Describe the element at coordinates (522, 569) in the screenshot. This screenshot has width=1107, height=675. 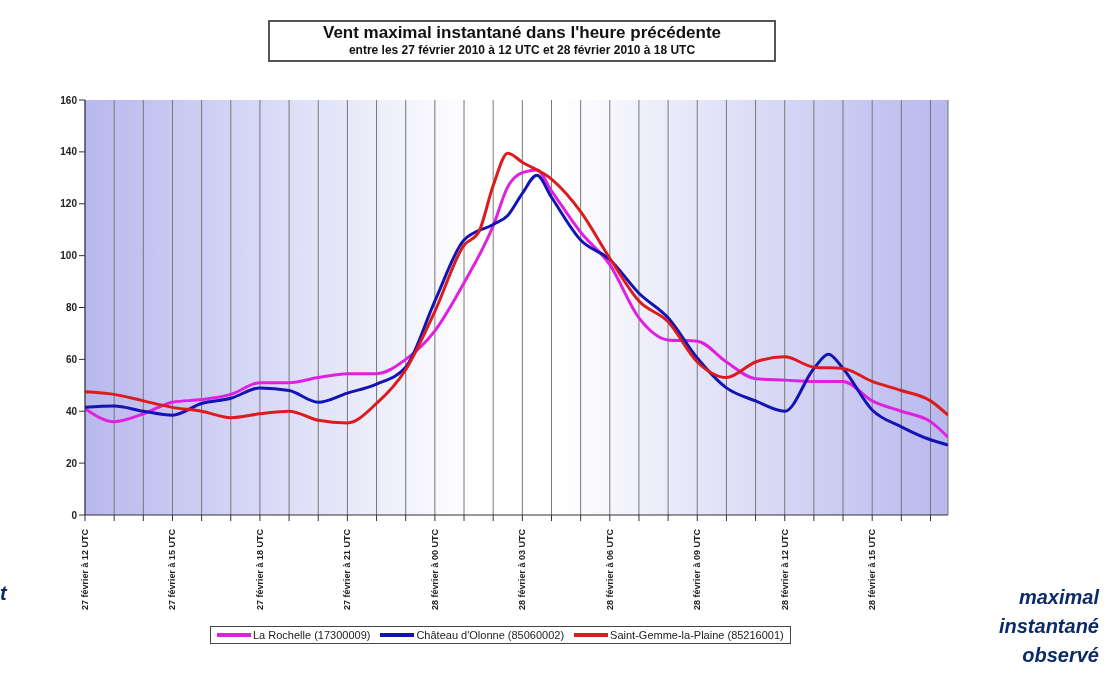
I see `x-tick-label: 28 février à 03 UTC` at that location.